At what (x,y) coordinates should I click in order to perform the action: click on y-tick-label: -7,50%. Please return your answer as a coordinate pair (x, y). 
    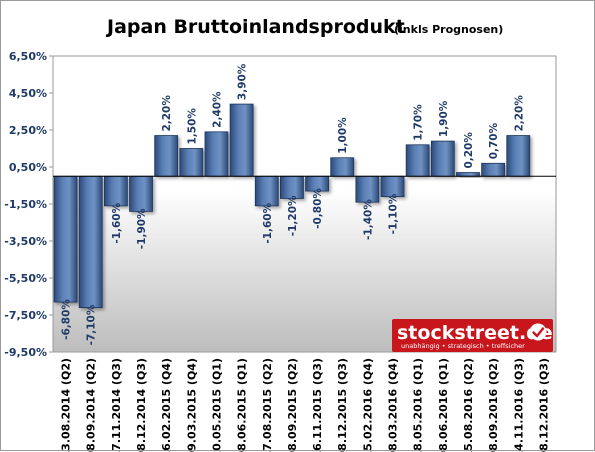
    Looking at the image, I should click on (25, 315).